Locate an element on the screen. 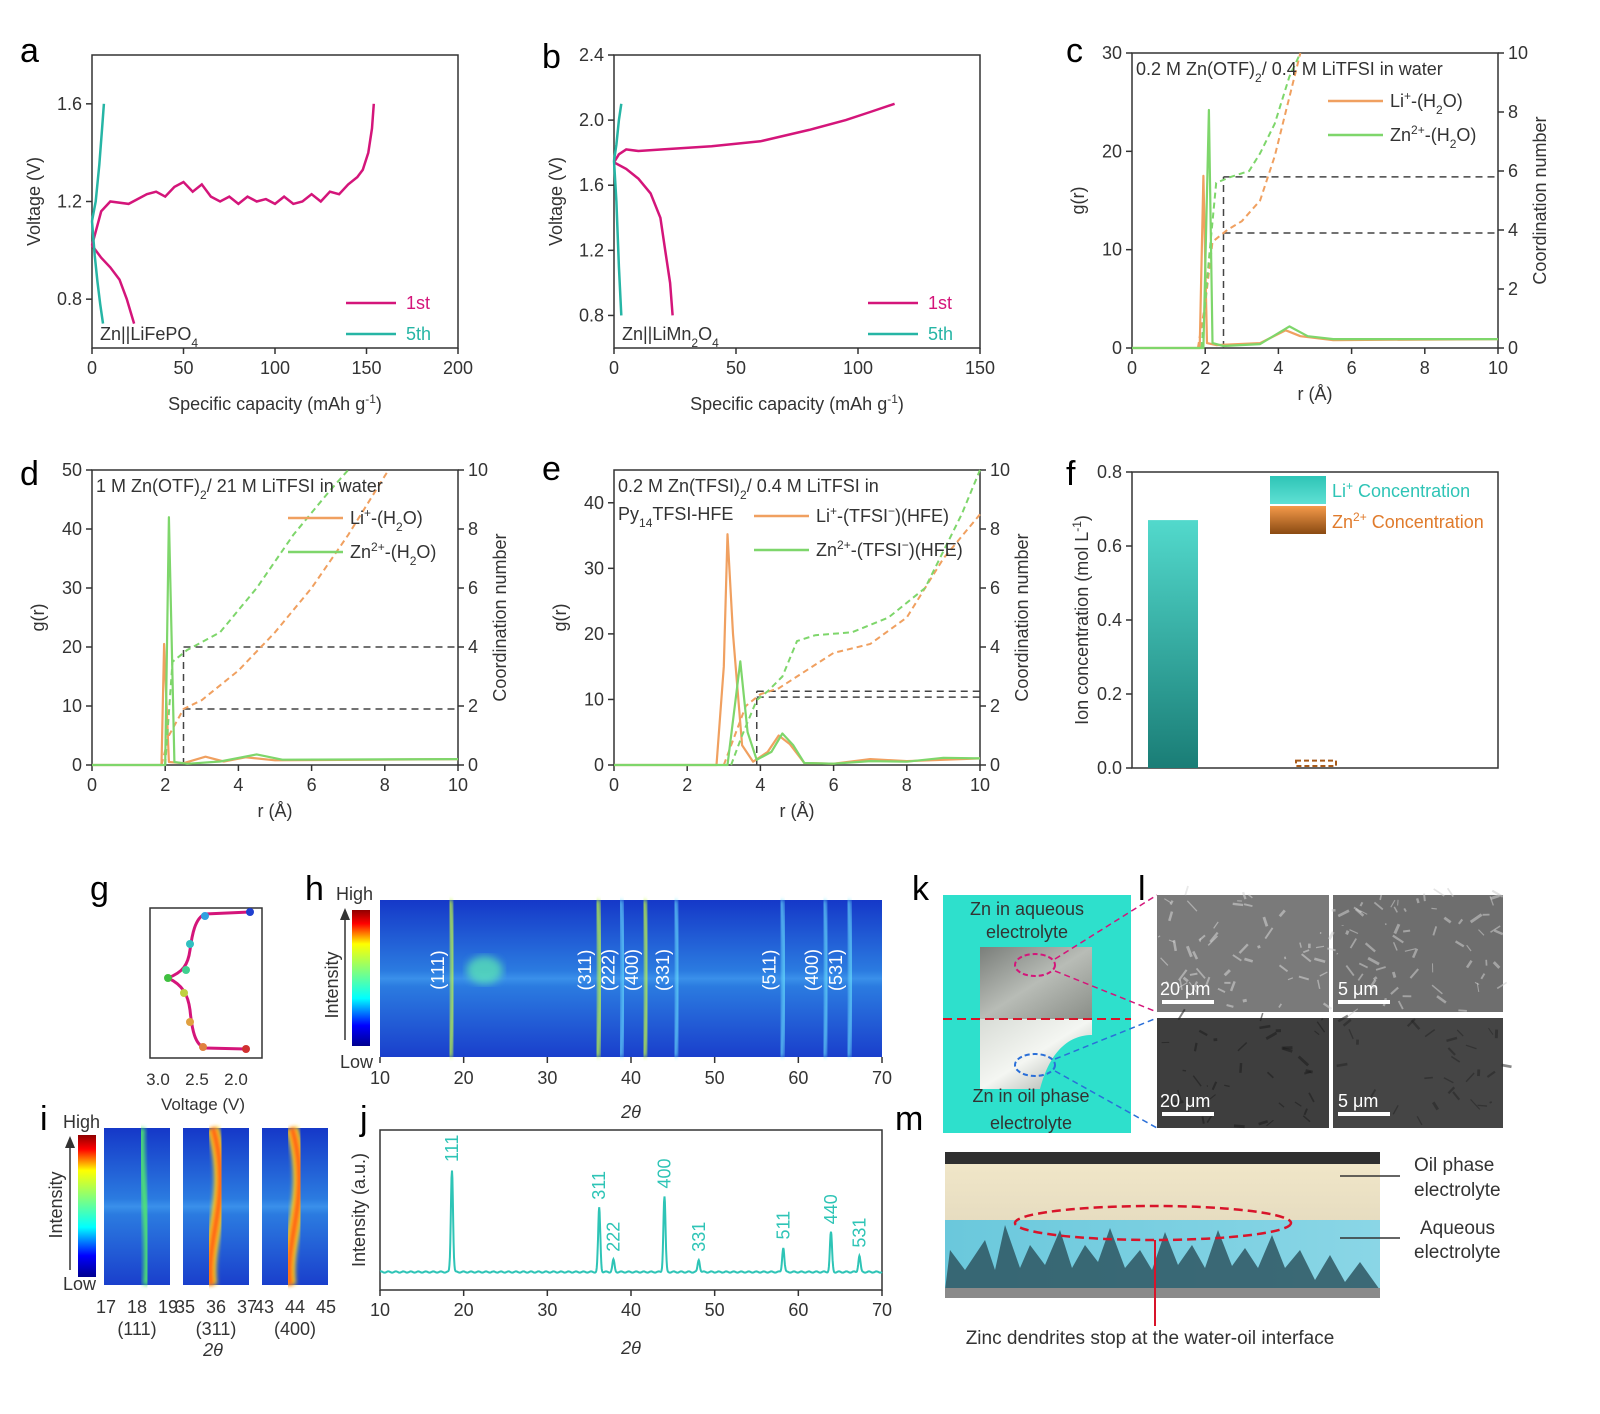 This screenshot has height=1414, width=1600. panel-e-ylabel-right: Coordination number is located at coordinates (1022, 617).